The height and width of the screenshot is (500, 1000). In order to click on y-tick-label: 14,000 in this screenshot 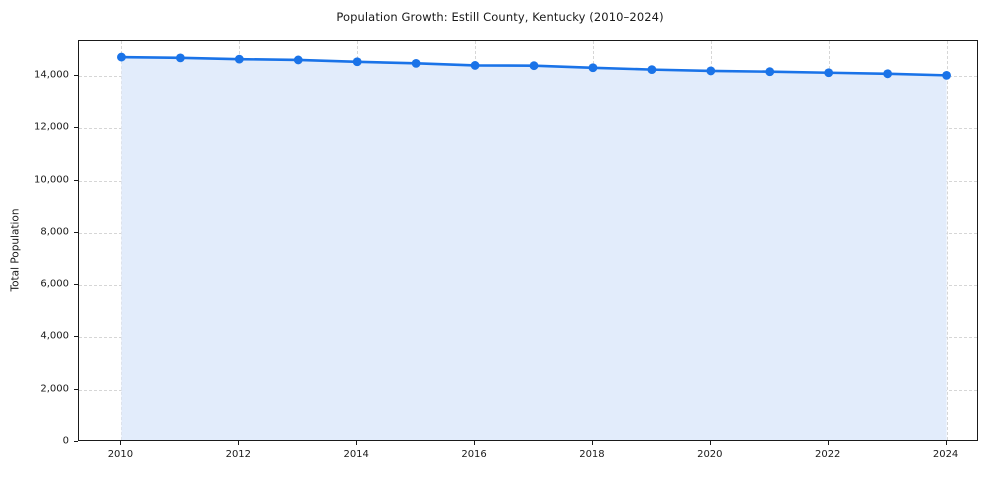, I will do `click(51, 75)`.